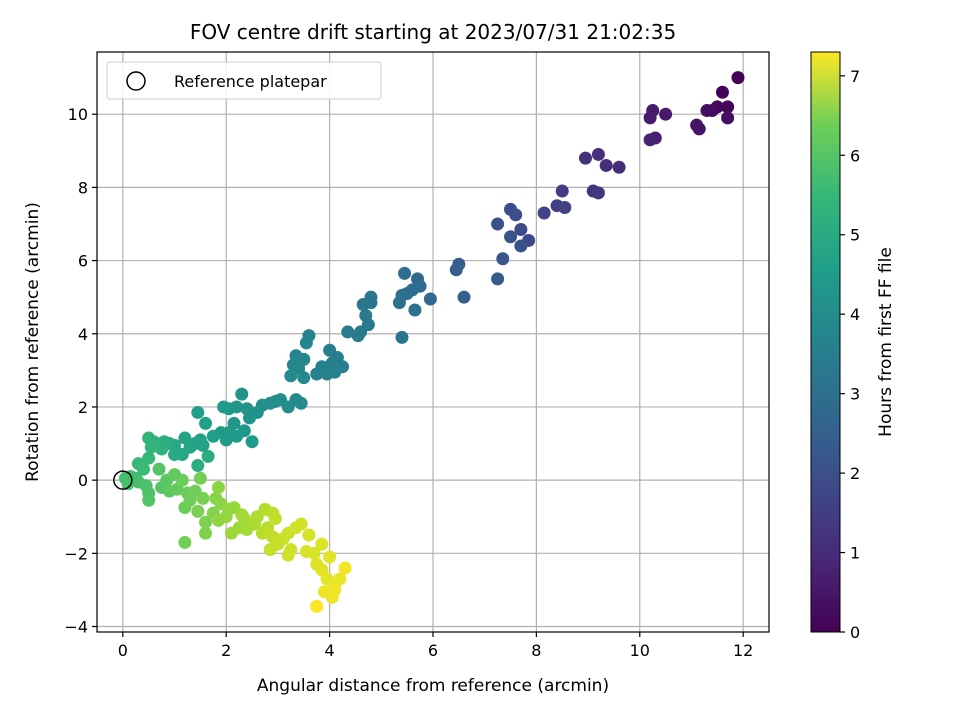 This screenshot has width=960, height=720. I want to click on reference-platepar-marker, so click(123, 480).